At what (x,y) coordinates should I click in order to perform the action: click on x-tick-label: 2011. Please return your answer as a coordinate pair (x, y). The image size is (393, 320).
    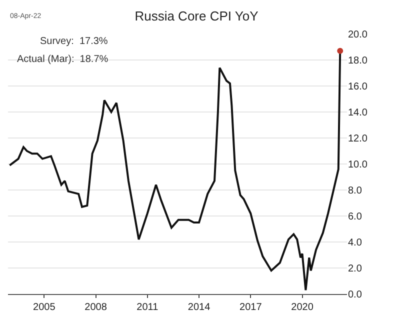
    Looking at the image, I should click on (147, 307).